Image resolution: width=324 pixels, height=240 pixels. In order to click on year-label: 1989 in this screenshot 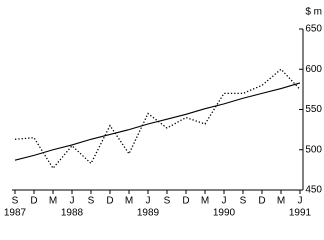, I will do `click(148, 213)`.